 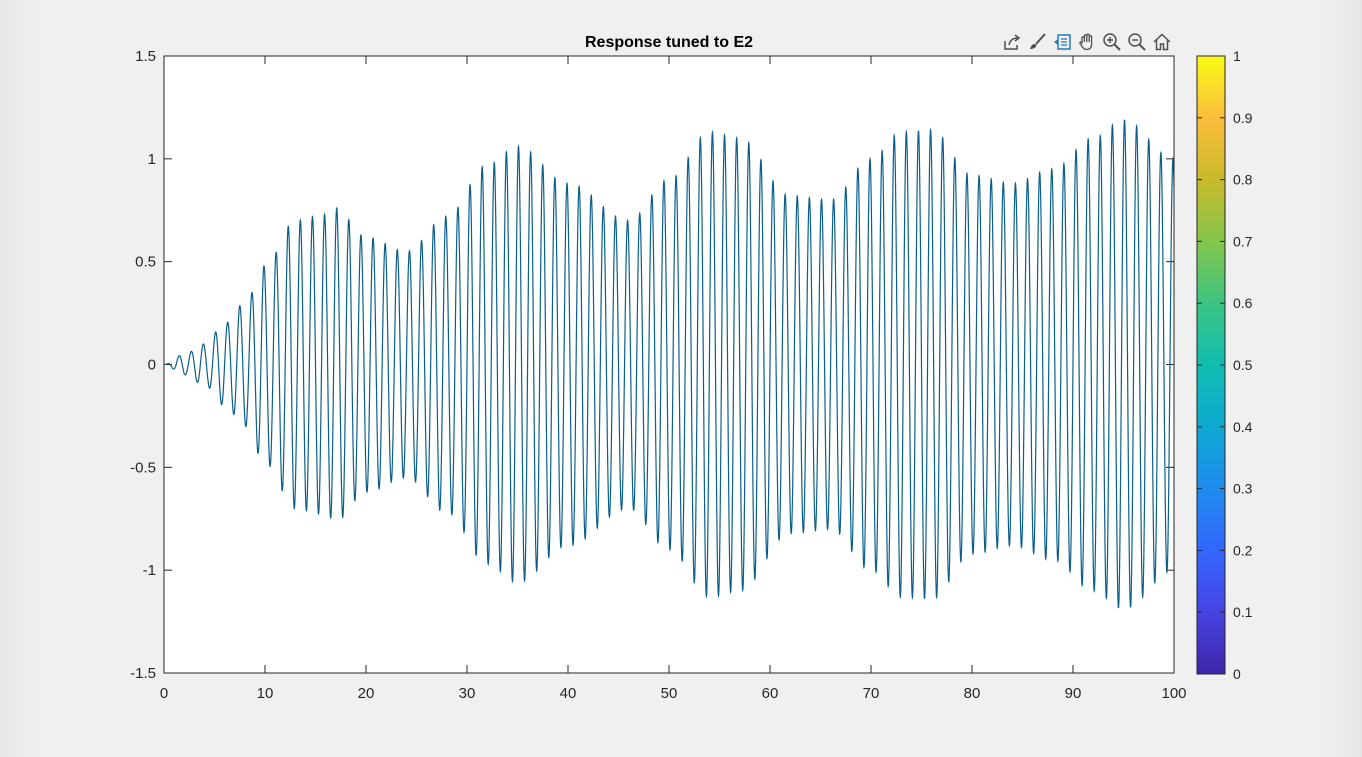 What do you see at coordinates (145, 262) in the screenshot?
I see `y-tick-label: 0.5` at bounding box center [145, 262].